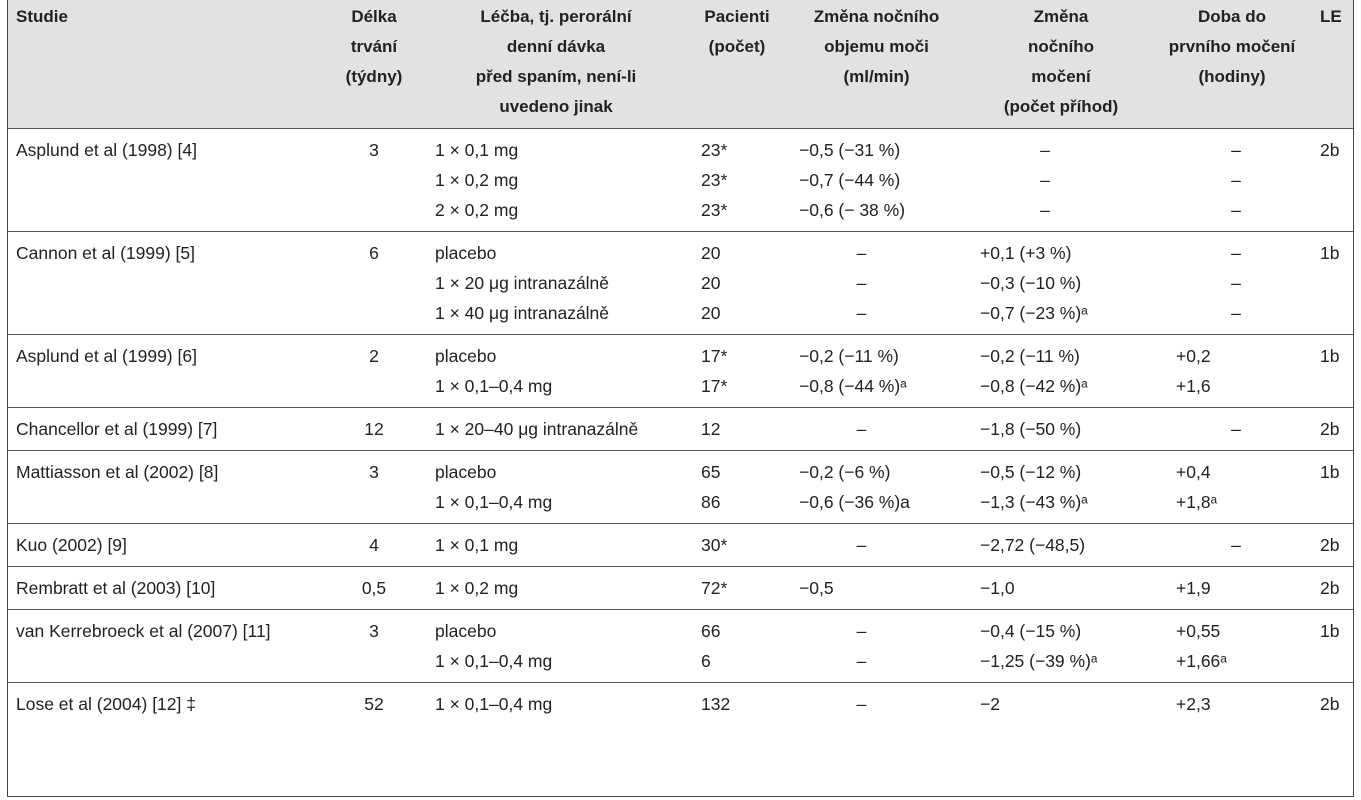 The height and width of the screenshot is (800, 1361). What do you see at coordinates (116, 587) in the screenshot?
I see `cell-study: Rembratt et al (2003) [10]` at bounding box center [116, 587].